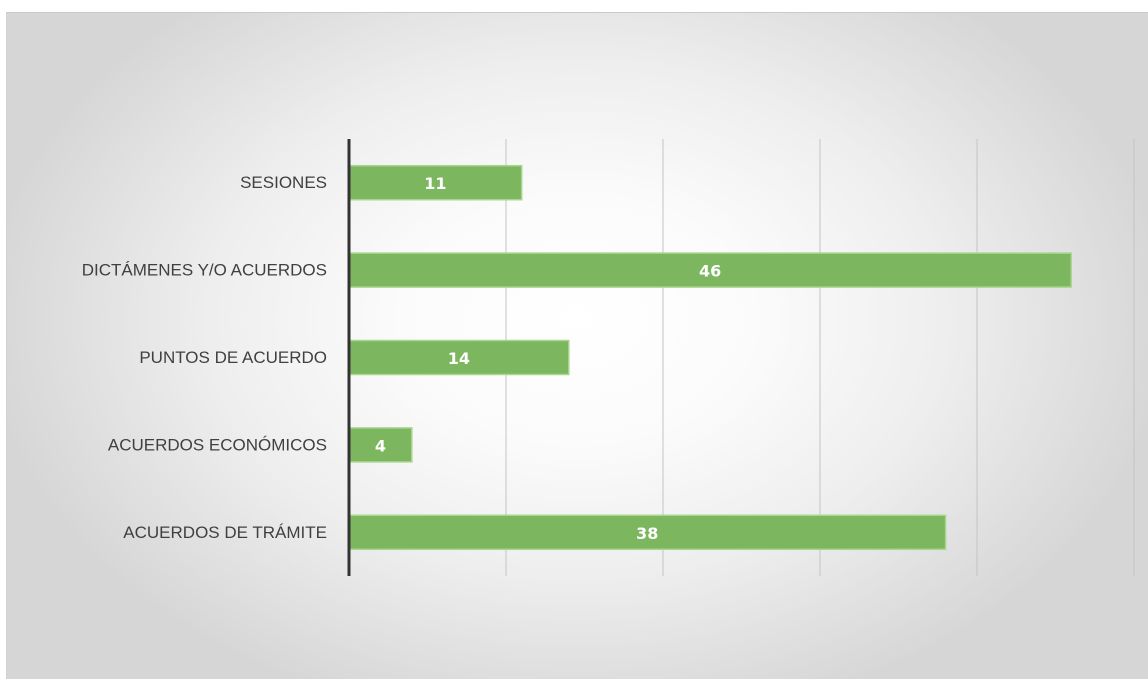  What do you see at coordinates (283, 182) in the screenshot?
I see `category-label: SESIONES` at bounding box center [283, 182].